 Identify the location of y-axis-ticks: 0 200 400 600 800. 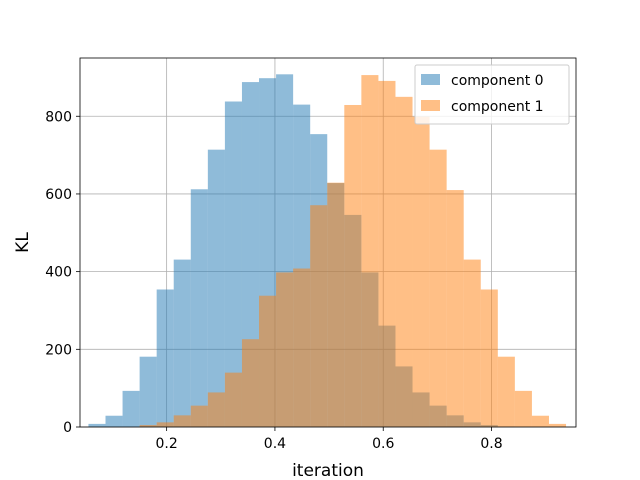
(62, 272).